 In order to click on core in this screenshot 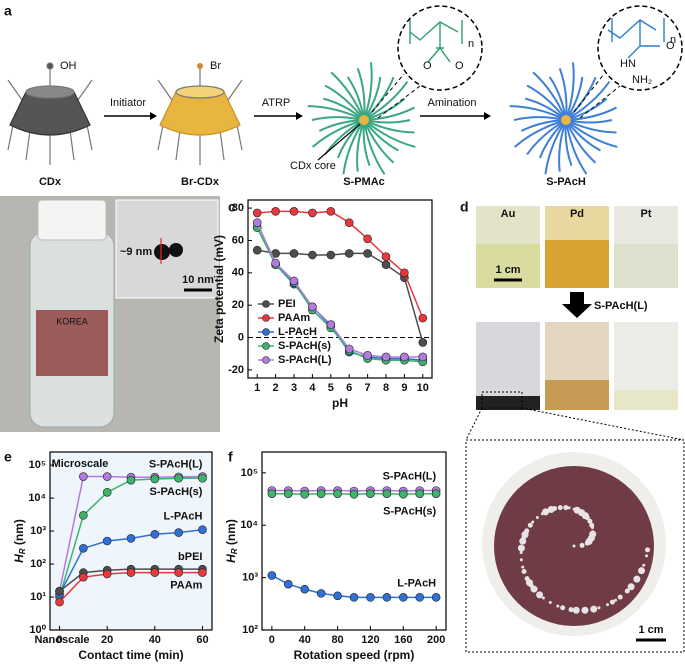, I will do `click(566, 120)`.